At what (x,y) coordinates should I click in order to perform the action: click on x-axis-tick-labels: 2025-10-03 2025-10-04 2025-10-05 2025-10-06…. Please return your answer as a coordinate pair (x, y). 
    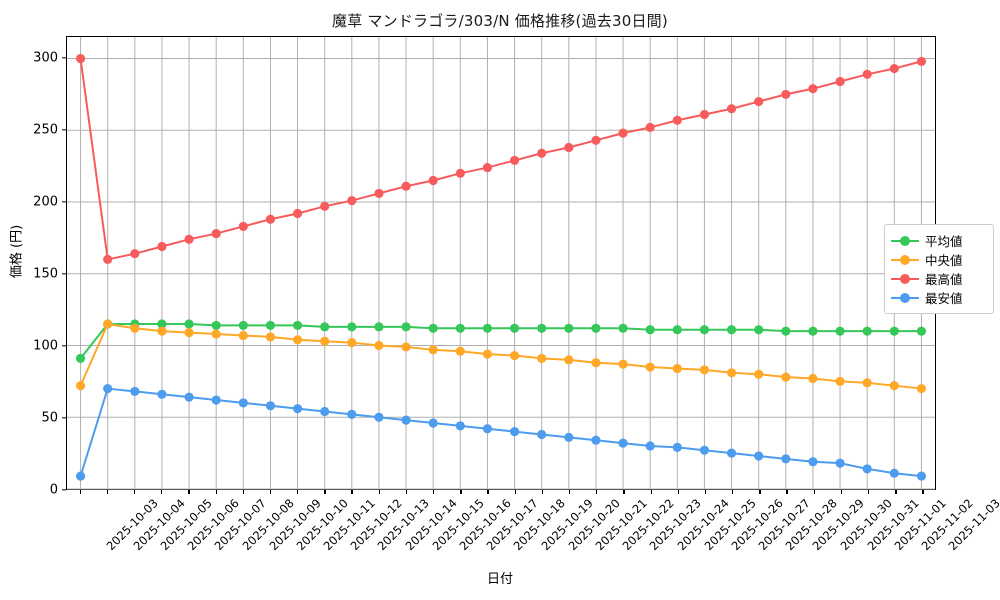
    Looking at the image, I should click on (533, 531).